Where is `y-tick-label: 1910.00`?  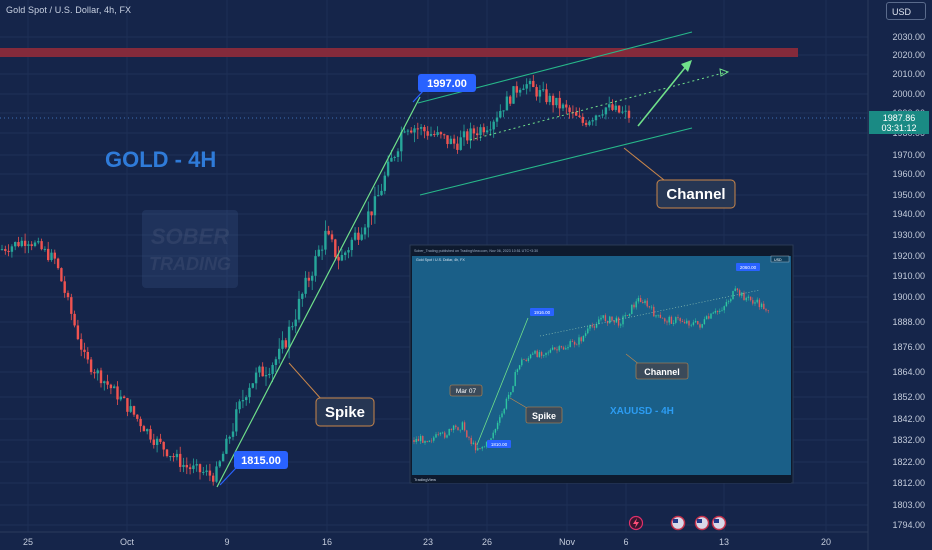
y-tick-label: 1910.00 is located at coordinates (908, 276).